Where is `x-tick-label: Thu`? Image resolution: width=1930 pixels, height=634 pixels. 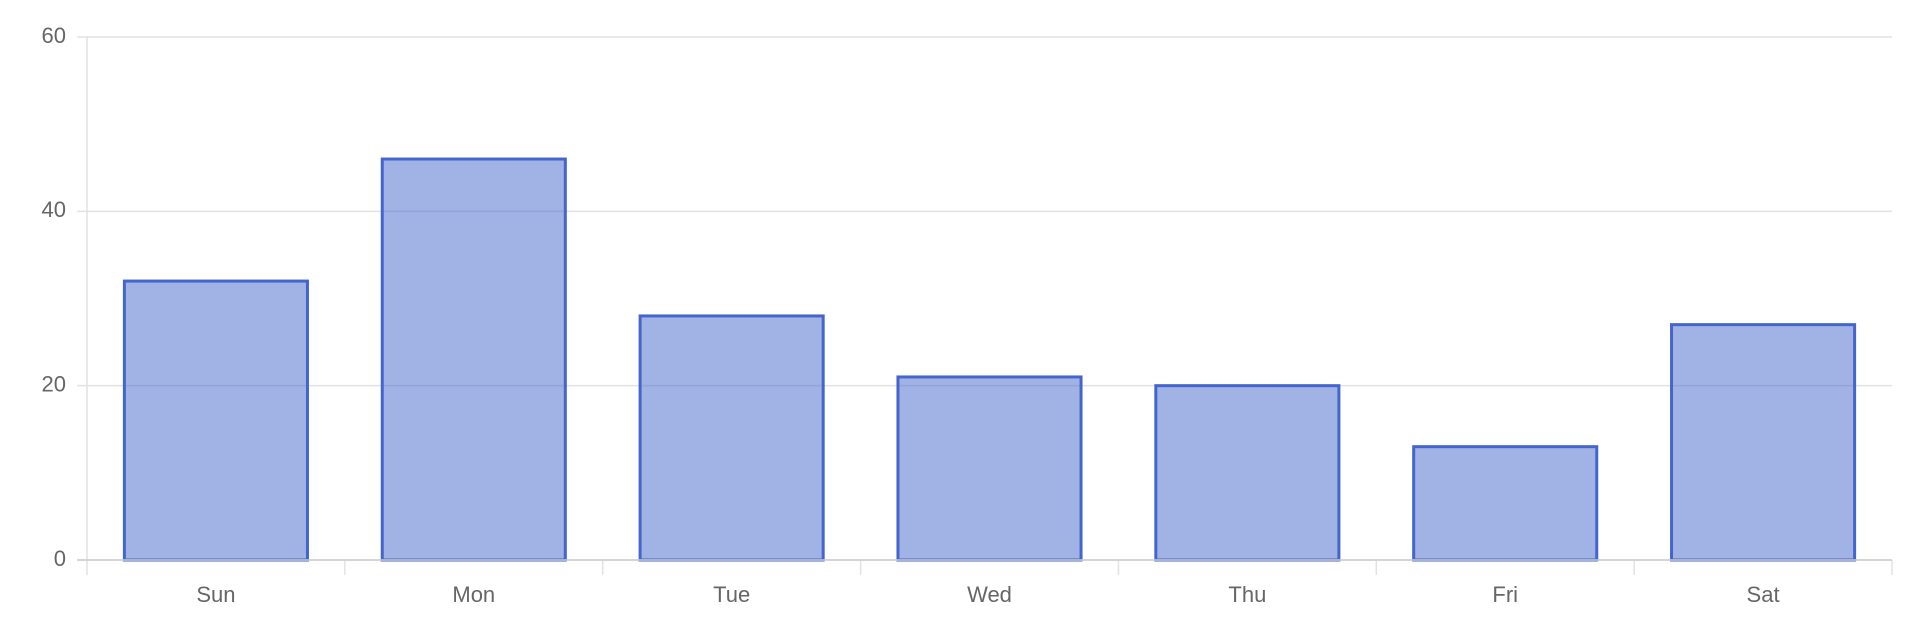
x-tick-label: Thu is located at coordinates (1247, 594).